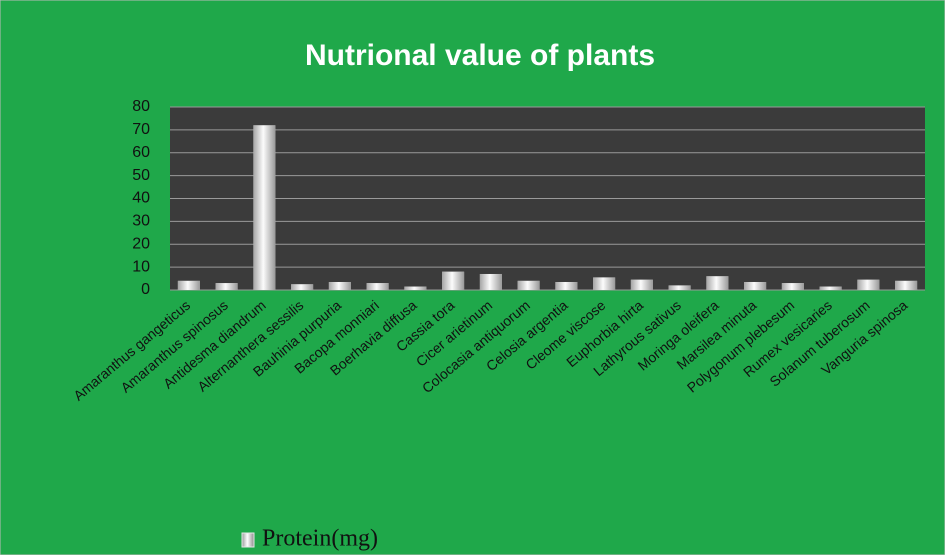 This screenshot has width=945, height=555. What do you see at coordinates (141, 243) in the screenshot?
I see `y-tick-label: 20` at bounding box center [141, 243].